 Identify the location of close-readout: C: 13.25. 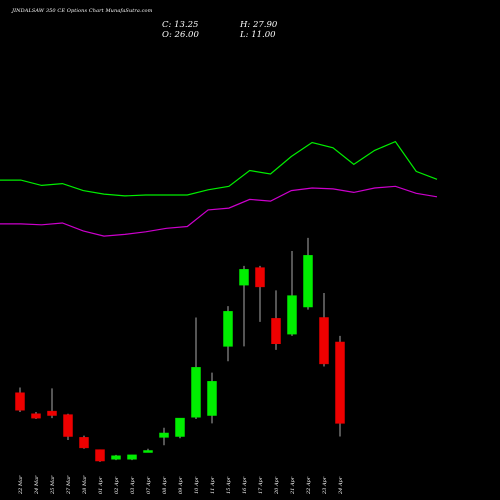
(180, 25).